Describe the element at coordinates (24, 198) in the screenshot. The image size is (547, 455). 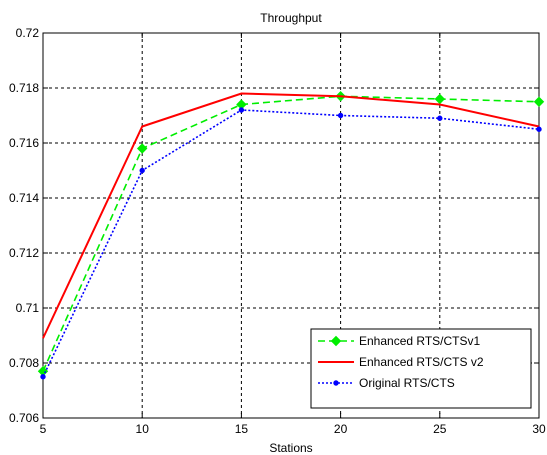
I see `y-tick-label: 0.714` at that location.